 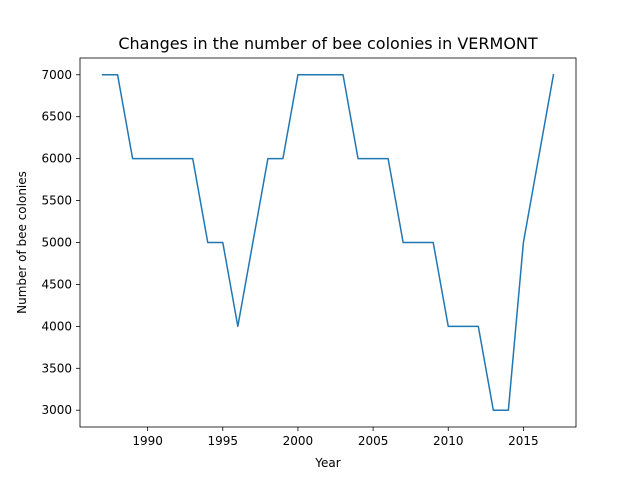 What do you see at coordinates (523, 441) in the screenshot?
I see `x-tick-label: 2015` at bounding box center [523, 441].